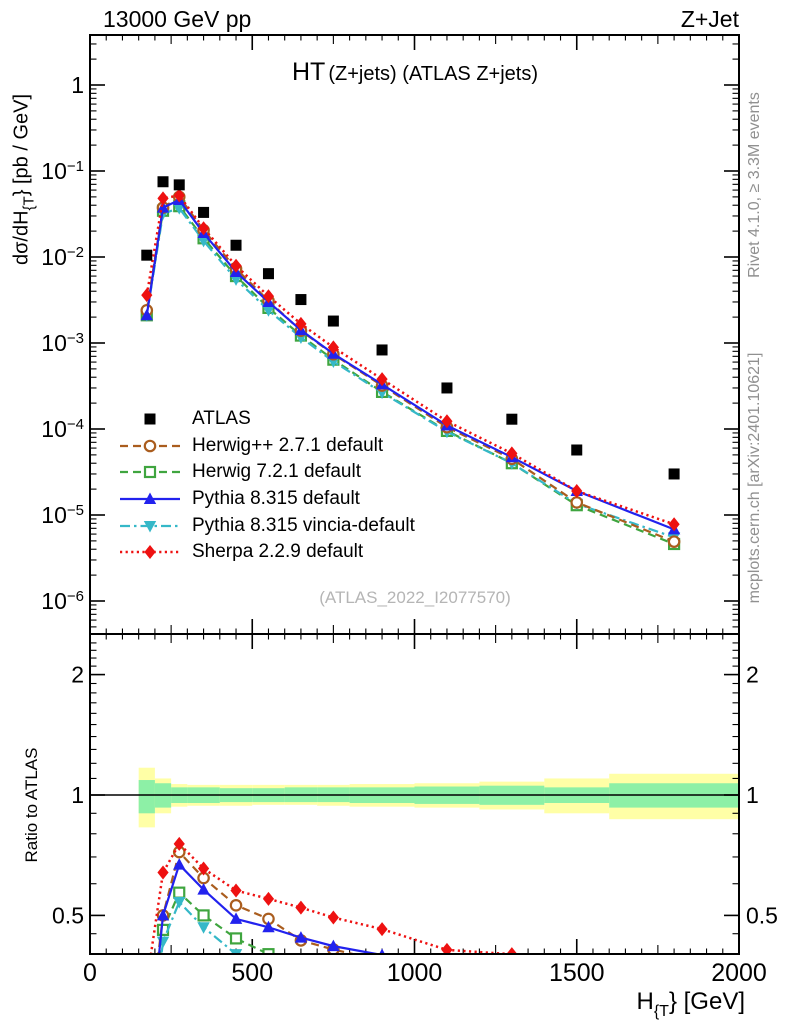  I want to click on y-axis-title: dσ/dH{T} [pb / GeV], so click(24, 179).